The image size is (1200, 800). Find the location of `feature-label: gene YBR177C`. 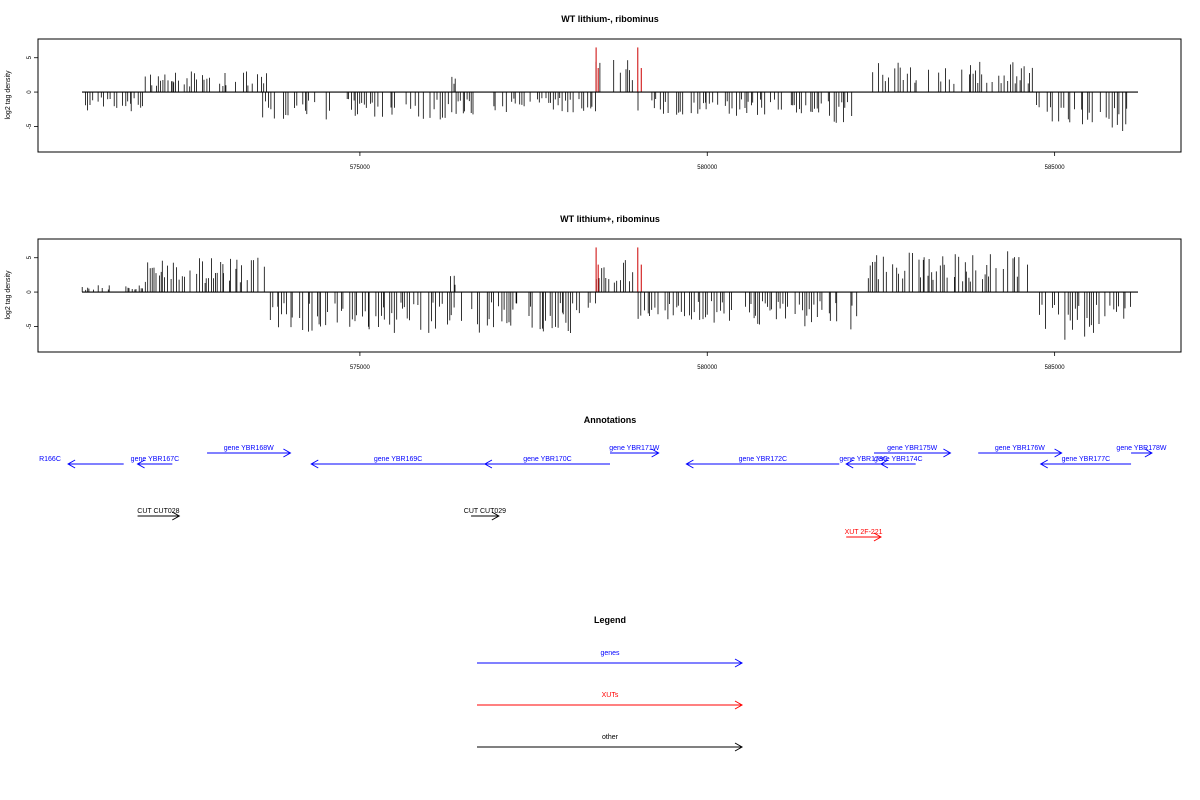

feature-label: gene YBR177C is located at coordinates (1086, 459).